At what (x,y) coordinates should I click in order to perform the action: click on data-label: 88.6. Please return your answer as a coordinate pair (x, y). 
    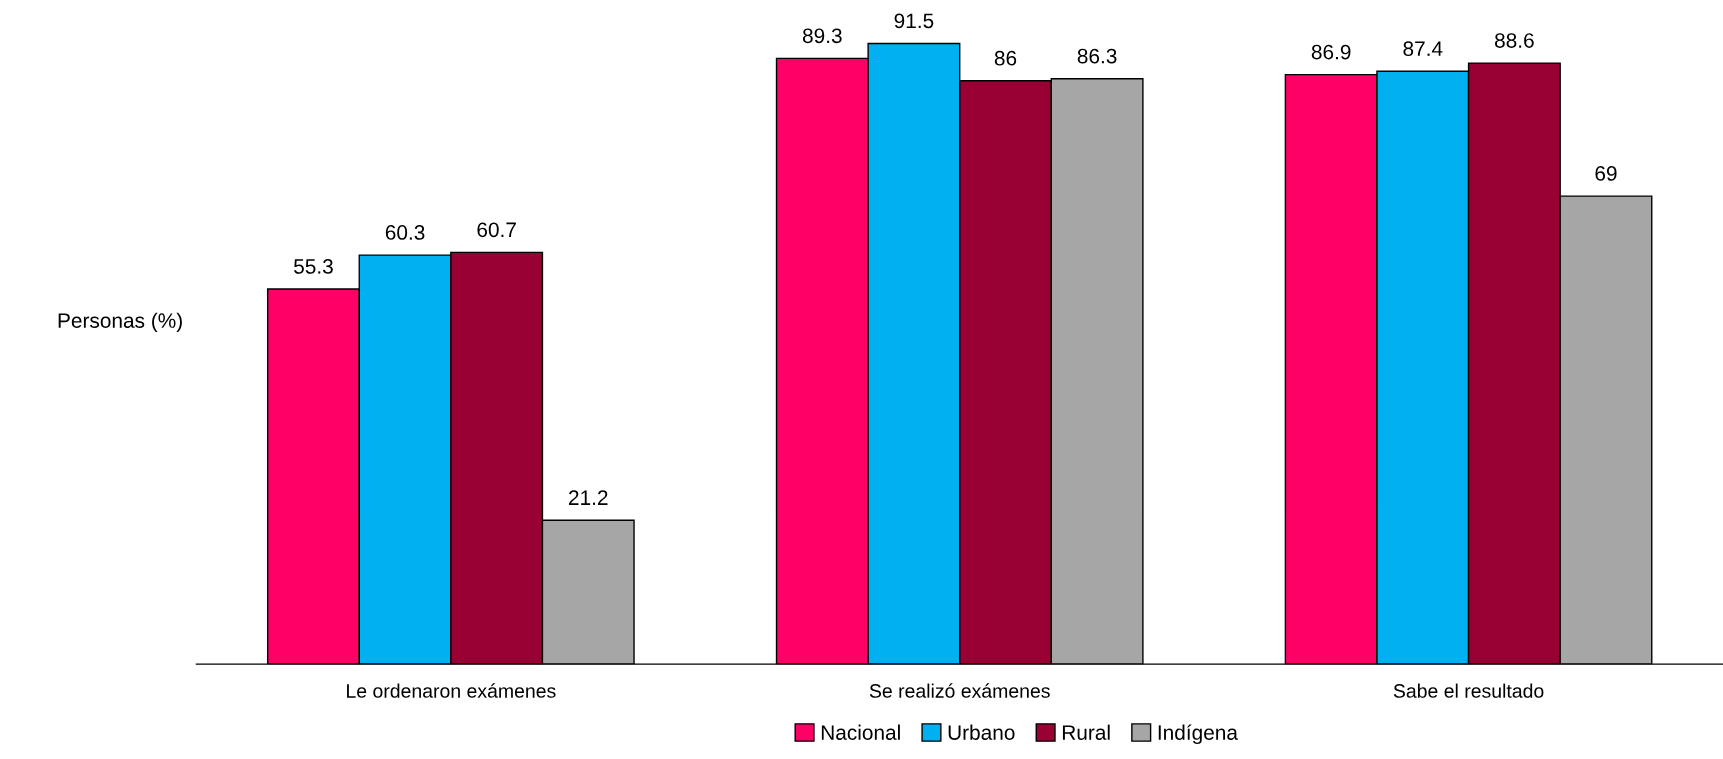
    Looking at the image, I should click on (1514, 40).